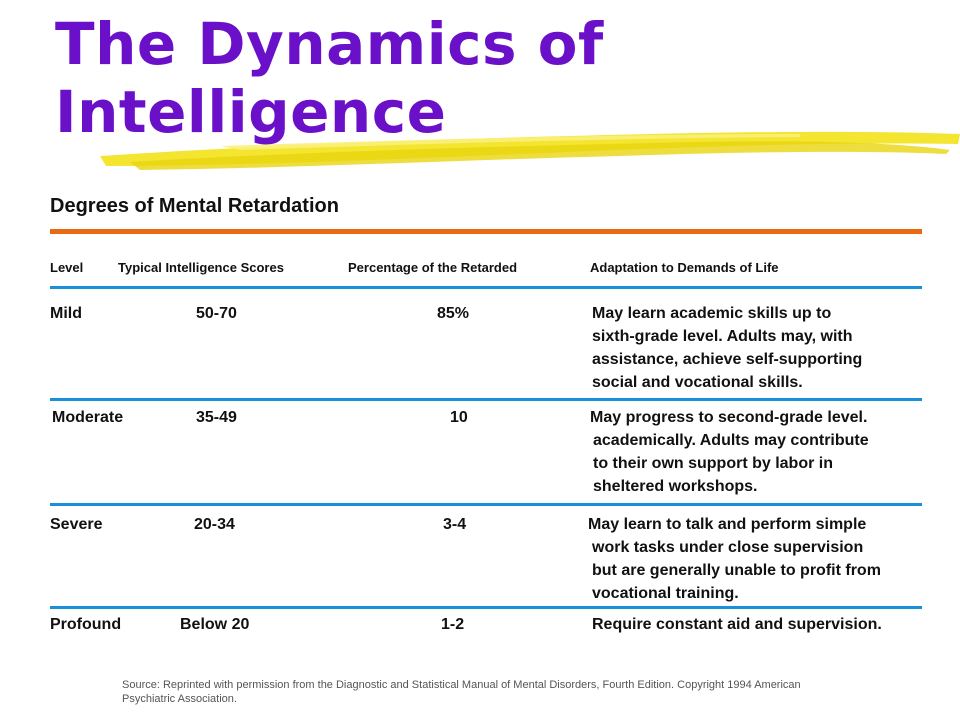  I want to click on source-line-2: Psychiatric Association., so click(179, 699).